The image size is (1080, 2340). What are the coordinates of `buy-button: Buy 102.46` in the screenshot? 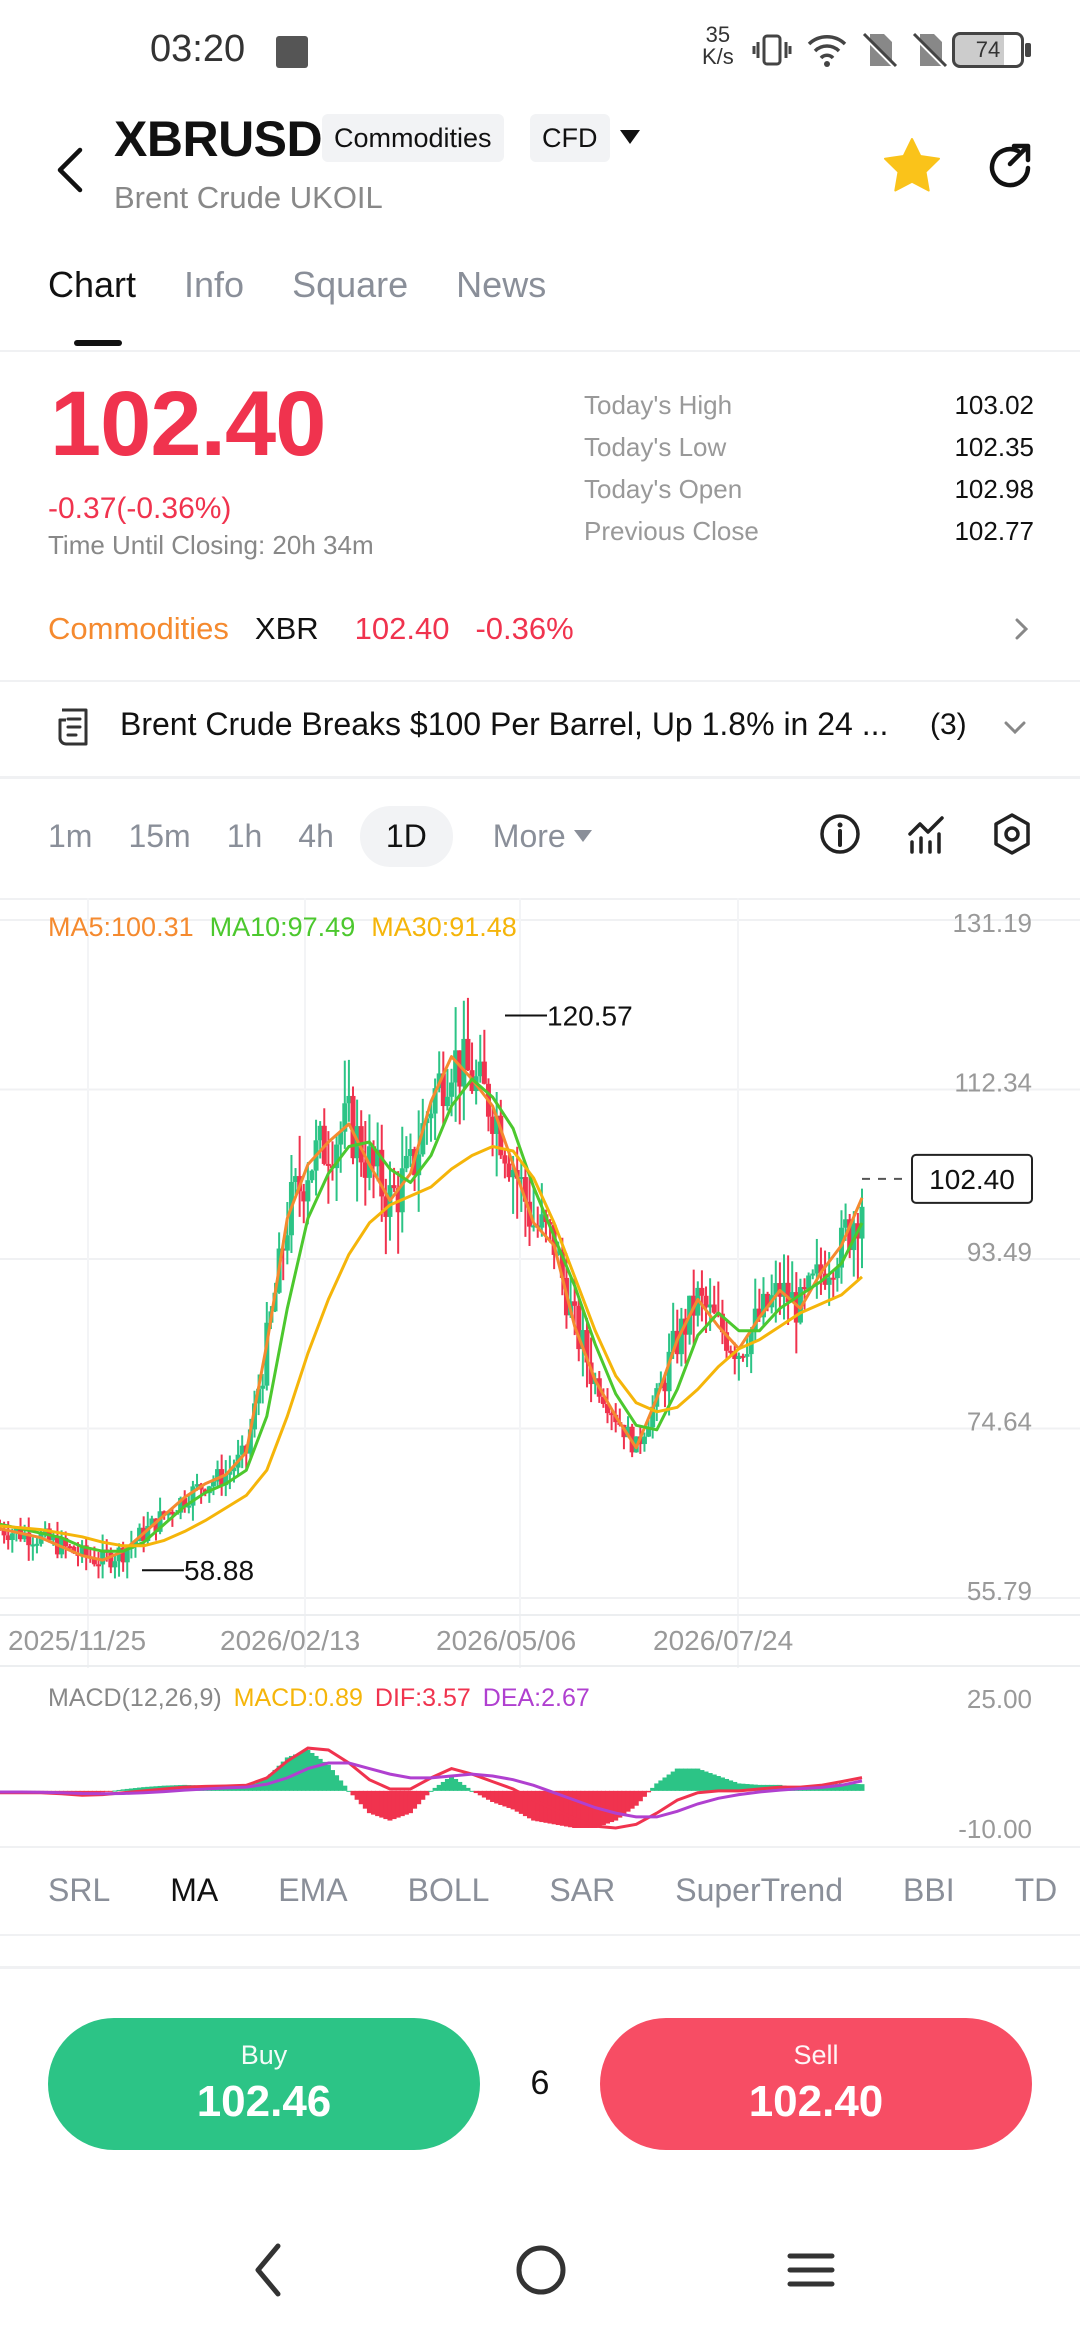 It's located at (264, 2084).